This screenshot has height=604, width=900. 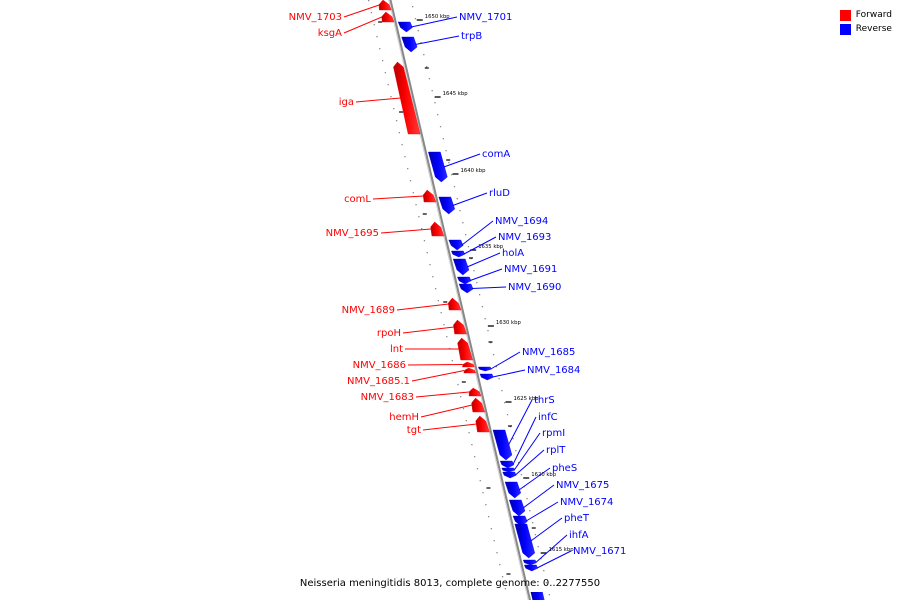 What do you see at coordinates (586, 502) in the screenshot?
I see `gene-label: NMV_1674` at bounding box center [586, 502].